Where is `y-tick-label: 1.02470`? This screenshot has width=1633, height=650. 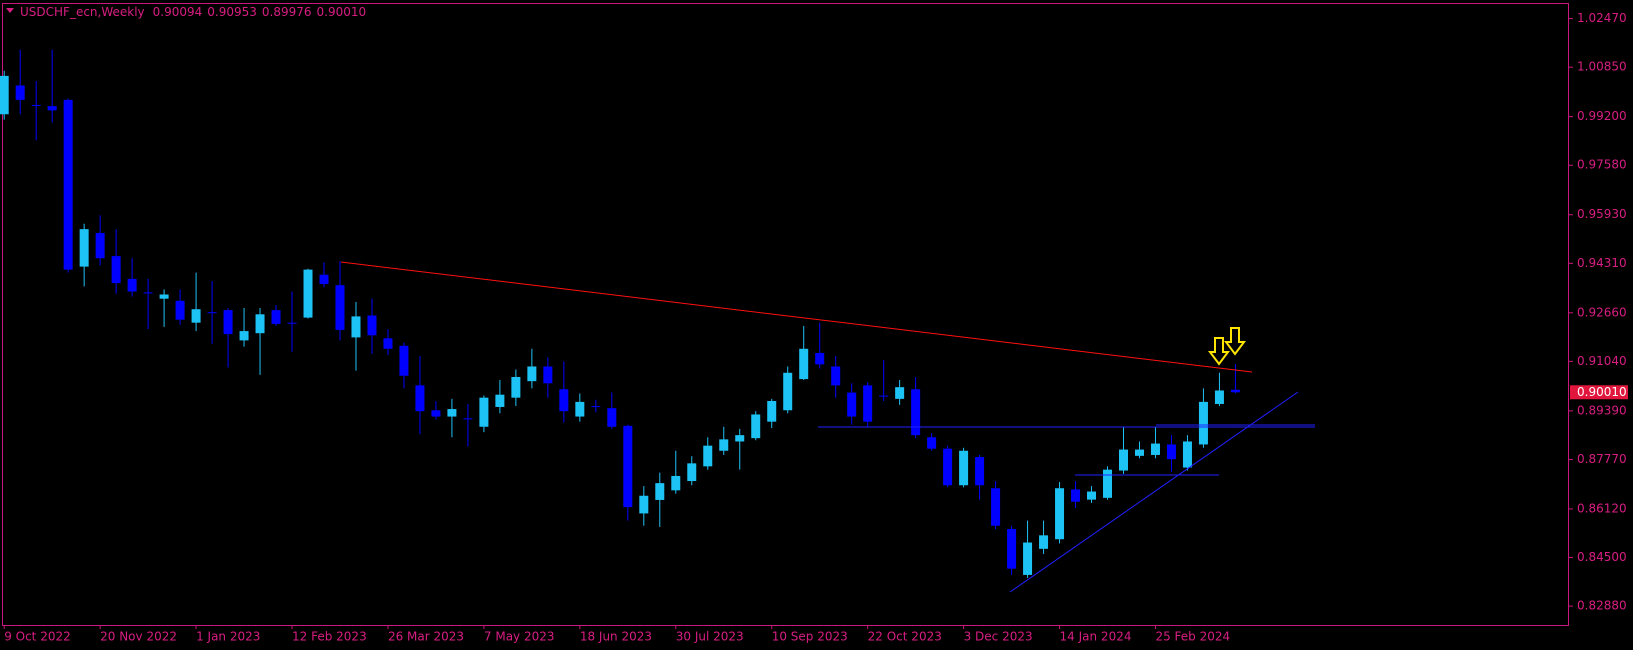
y-tick-label: 1.02470 is located at coordinates (1602, 18).